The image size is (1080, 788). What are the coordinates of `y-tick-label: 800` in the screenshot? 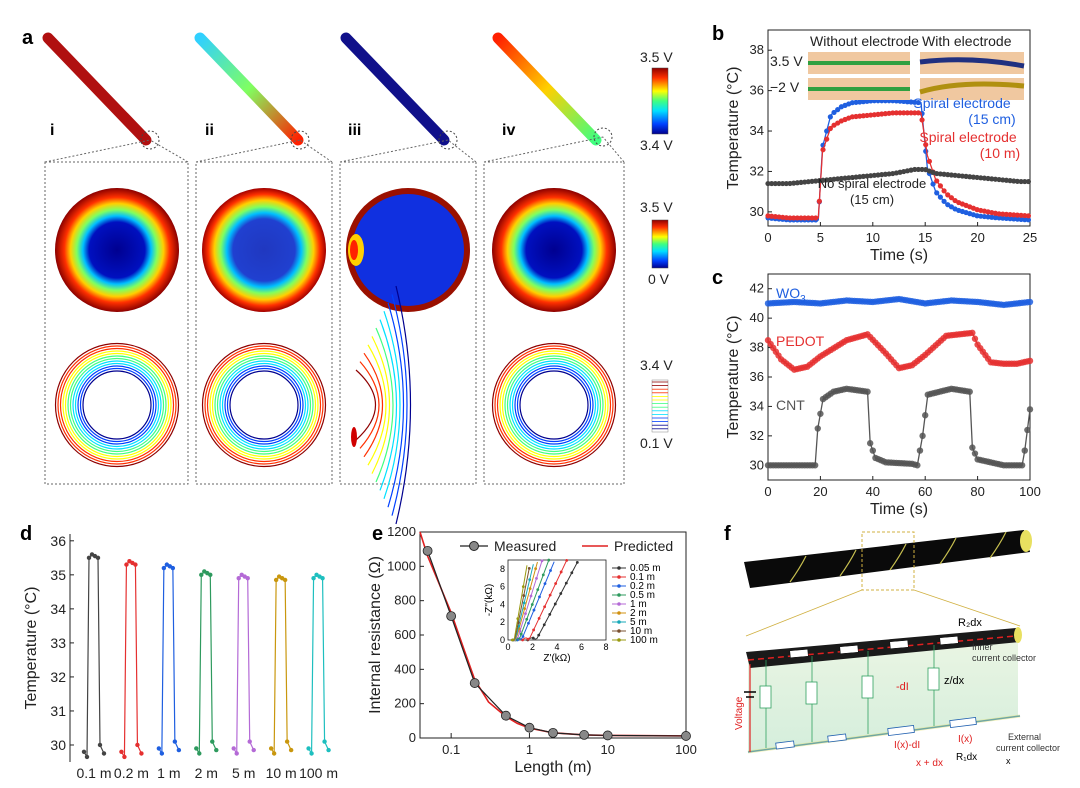 It's located at (405, 600).